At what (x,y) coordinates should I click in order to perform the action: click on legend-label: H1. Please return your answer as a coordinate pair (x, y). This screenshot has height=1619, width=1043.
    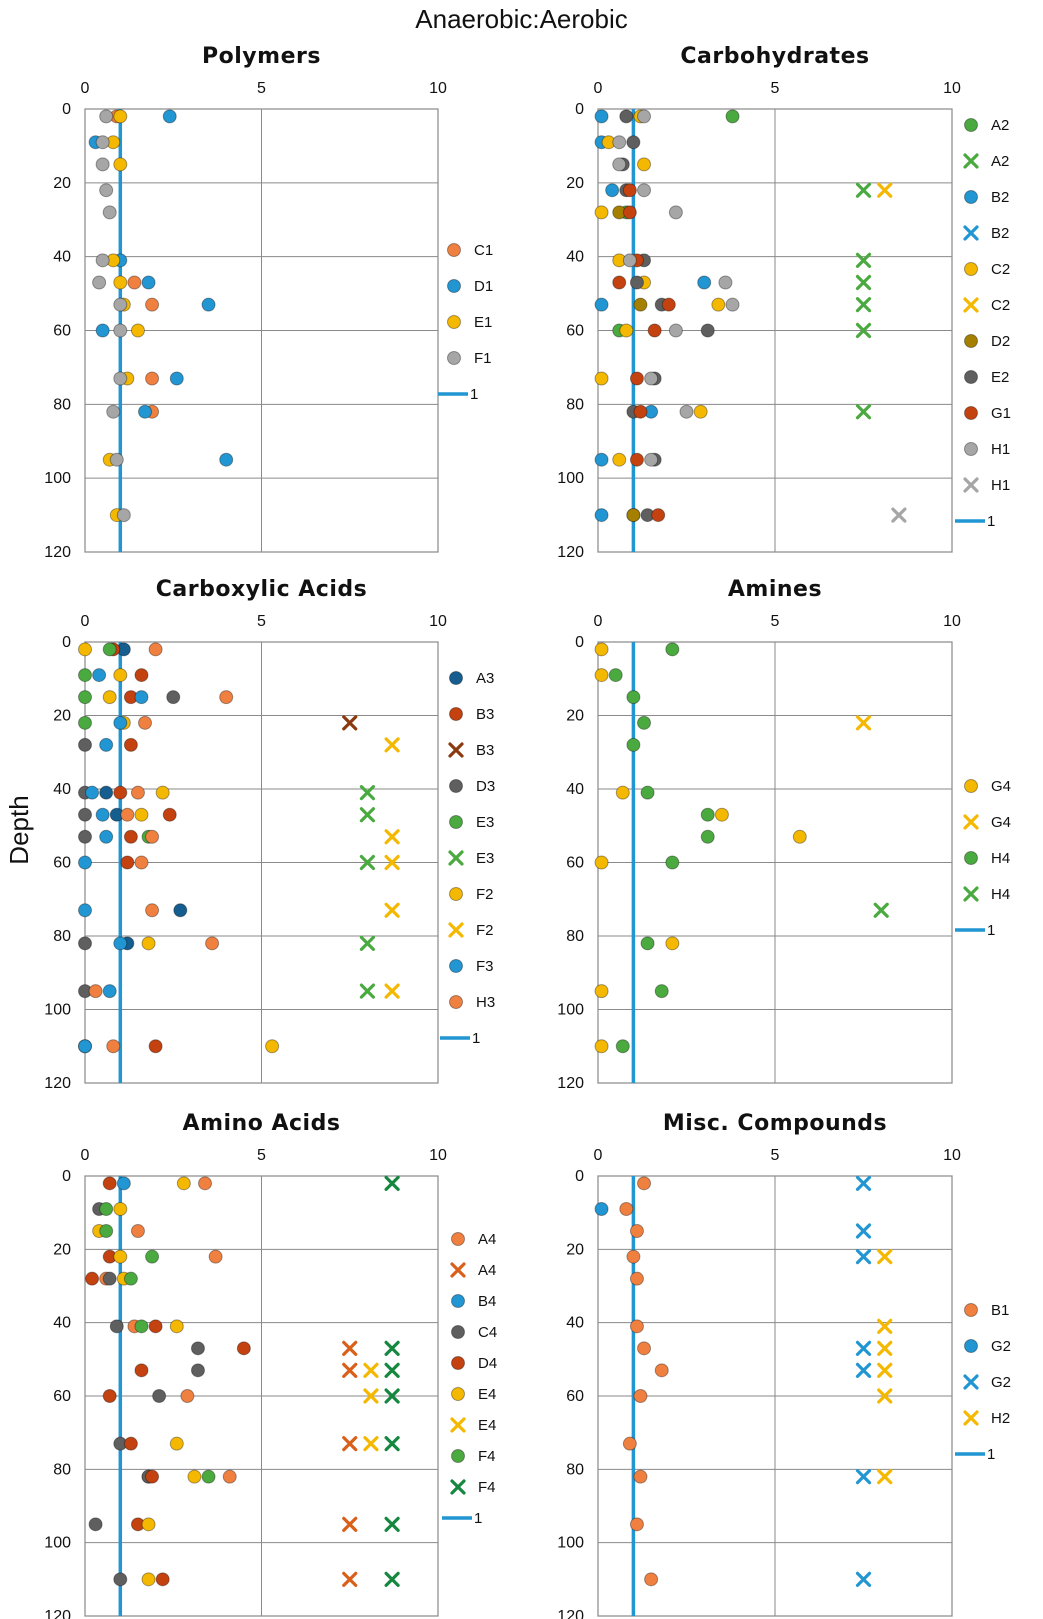
    Looking at the image, I should click on (1000, 485).